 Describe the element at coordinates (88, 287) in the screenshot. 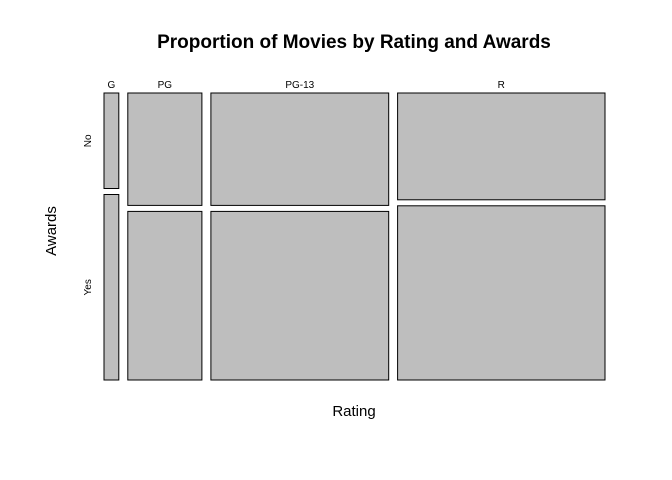

I see `y-tick-label-yes: Yes` at that location.